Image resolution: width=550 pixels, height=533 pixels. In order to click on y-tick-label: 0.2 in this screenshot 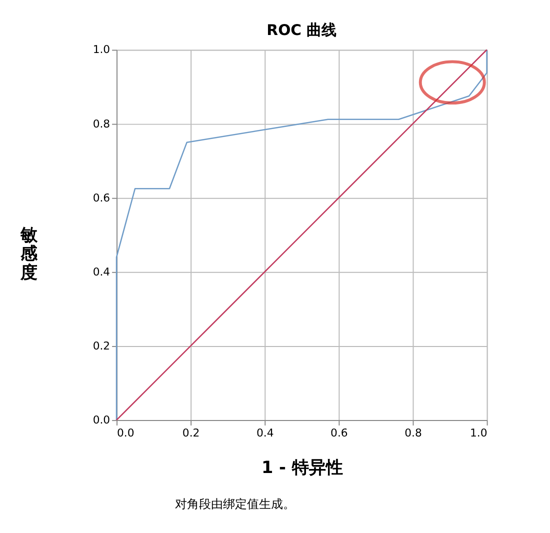, I will do `click(101, 345)`.